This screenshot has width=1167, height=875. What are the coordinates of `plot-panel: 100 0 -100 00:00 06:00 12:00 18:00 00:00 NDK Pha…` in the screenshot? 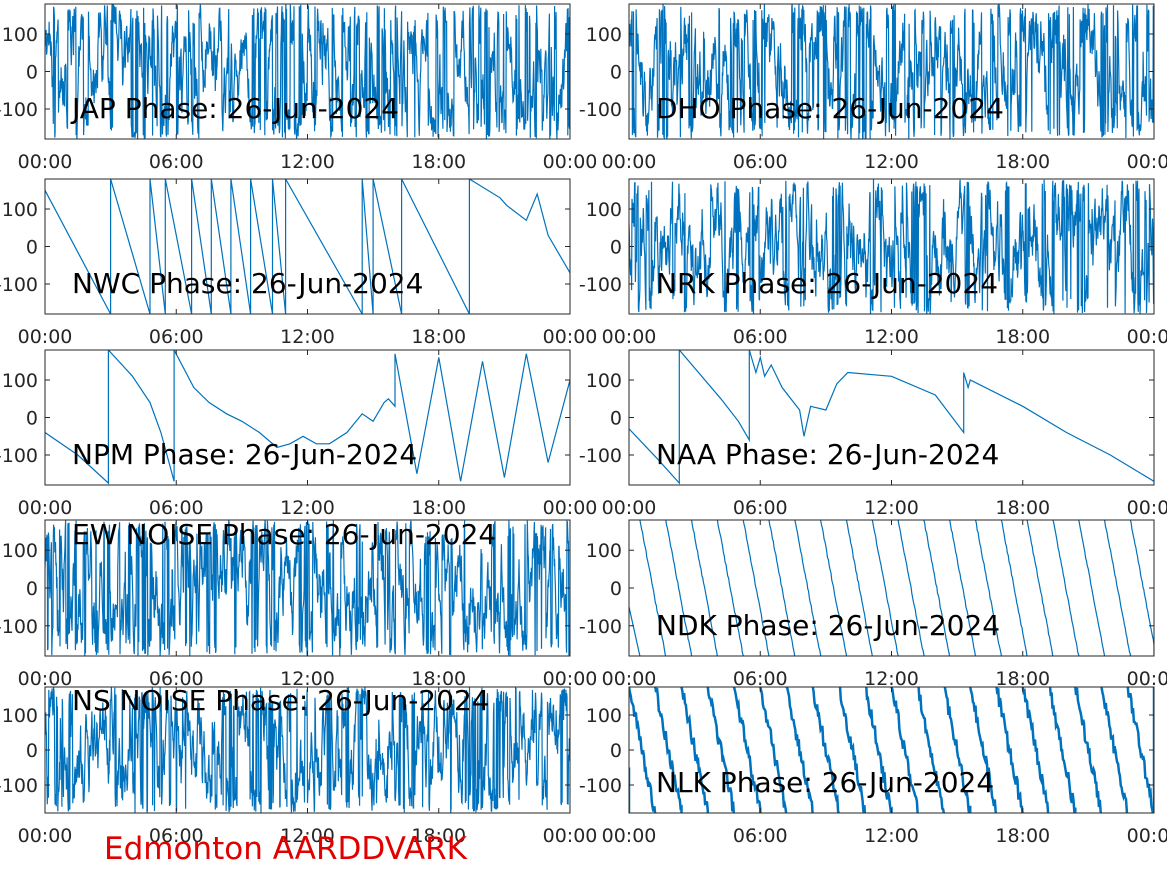 It's located at (873, 604).